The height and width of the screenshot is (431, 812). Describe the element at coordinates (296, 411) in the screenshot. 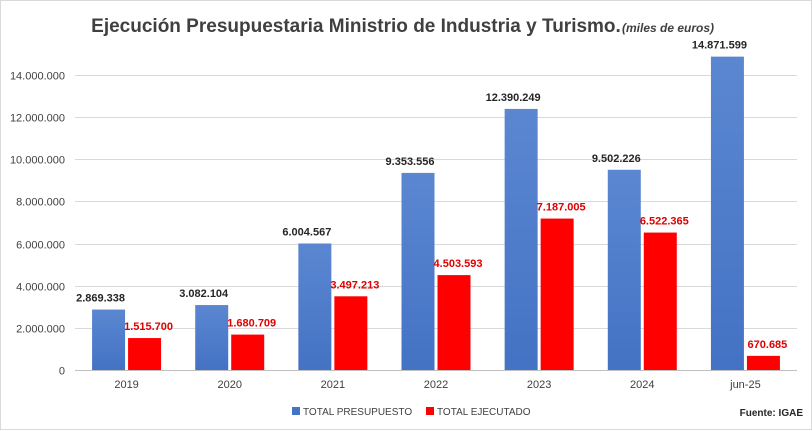

I see `legend-swatch-total-presupuesto` at that location.